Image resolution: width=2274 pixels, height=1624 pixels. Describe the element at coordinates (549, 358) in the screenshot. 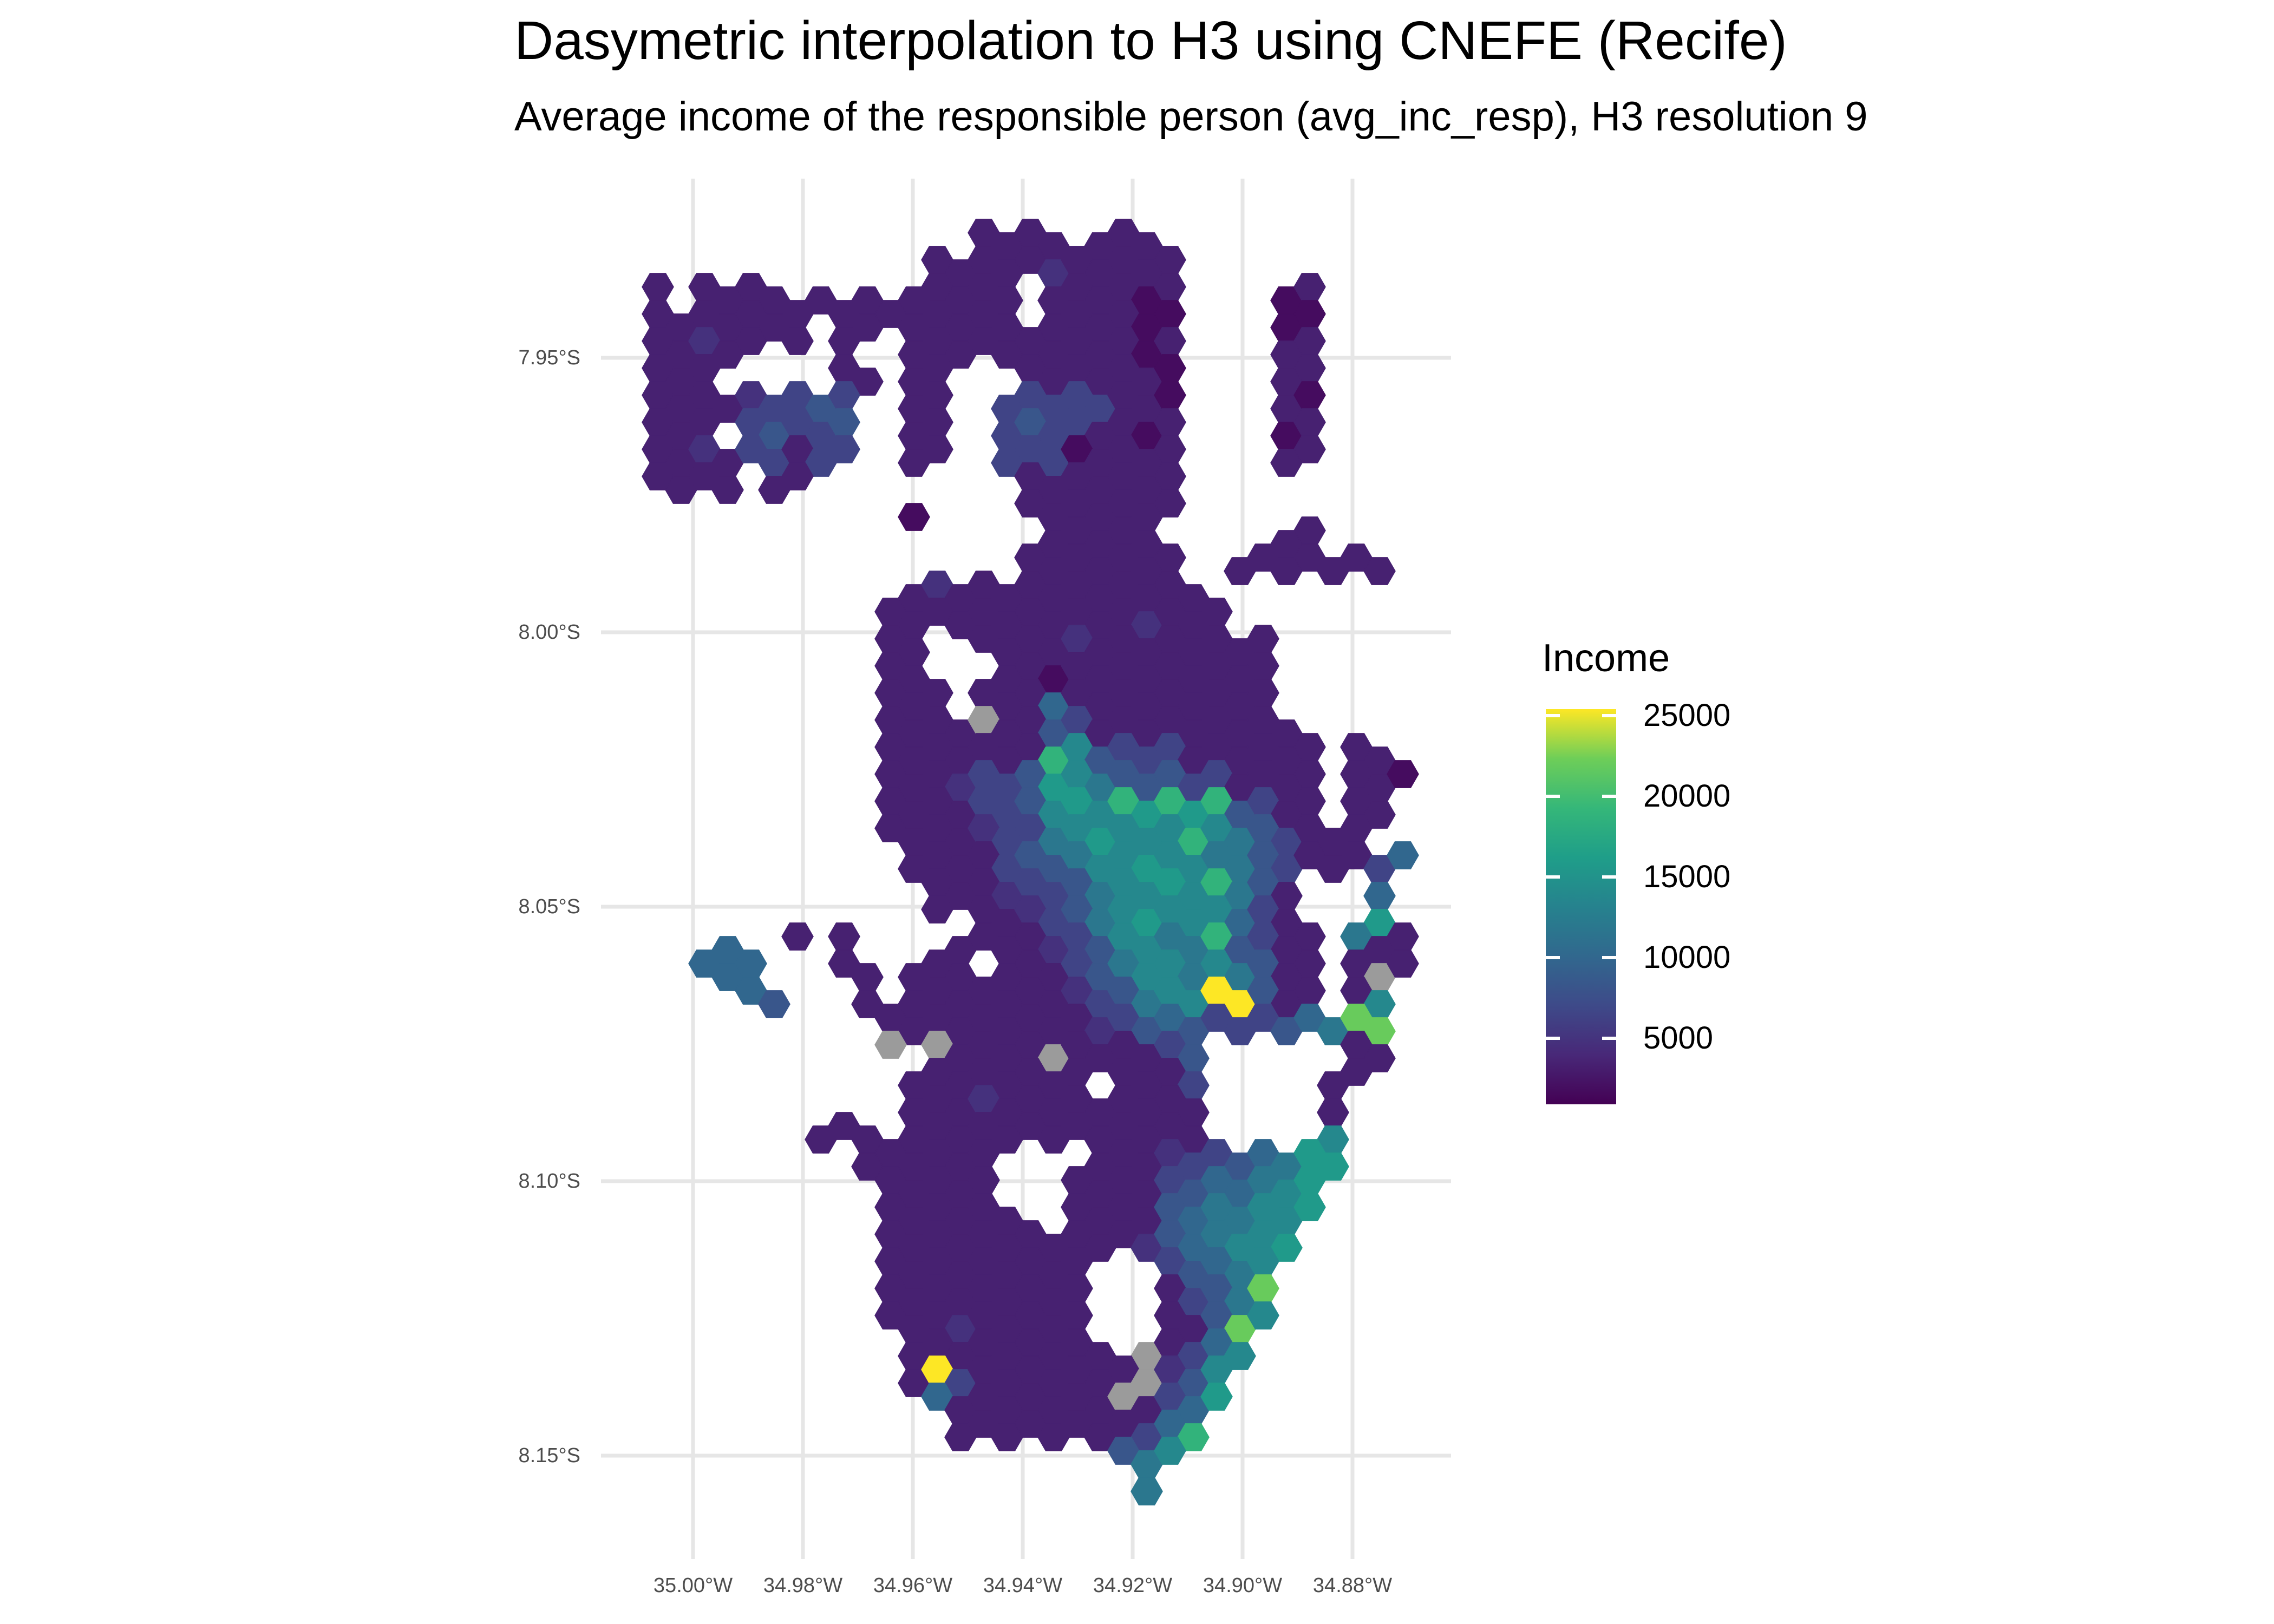

I see `y-tick-label: 7.95°S` at that location.